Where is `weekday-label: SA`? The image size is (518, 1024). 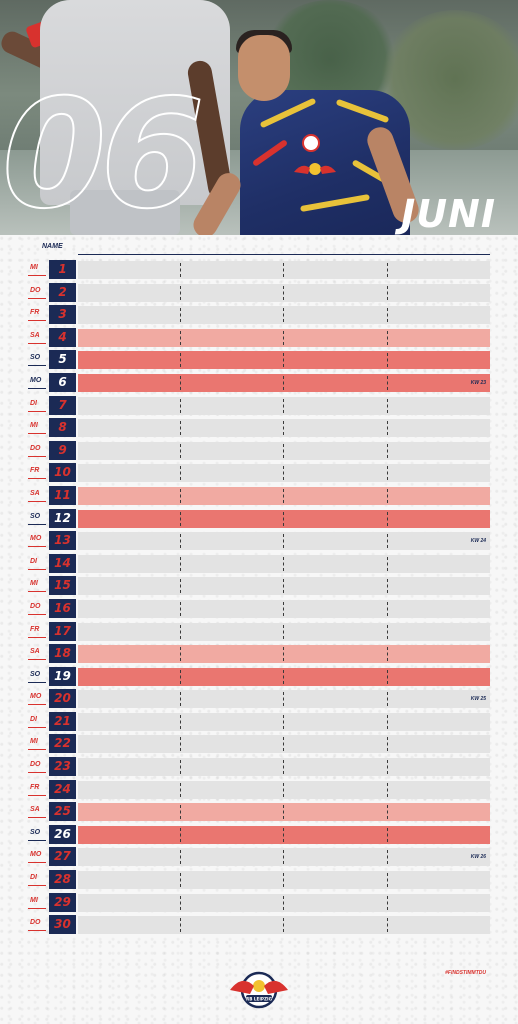
weekday-label: SA is located at coordinates (35, 652).